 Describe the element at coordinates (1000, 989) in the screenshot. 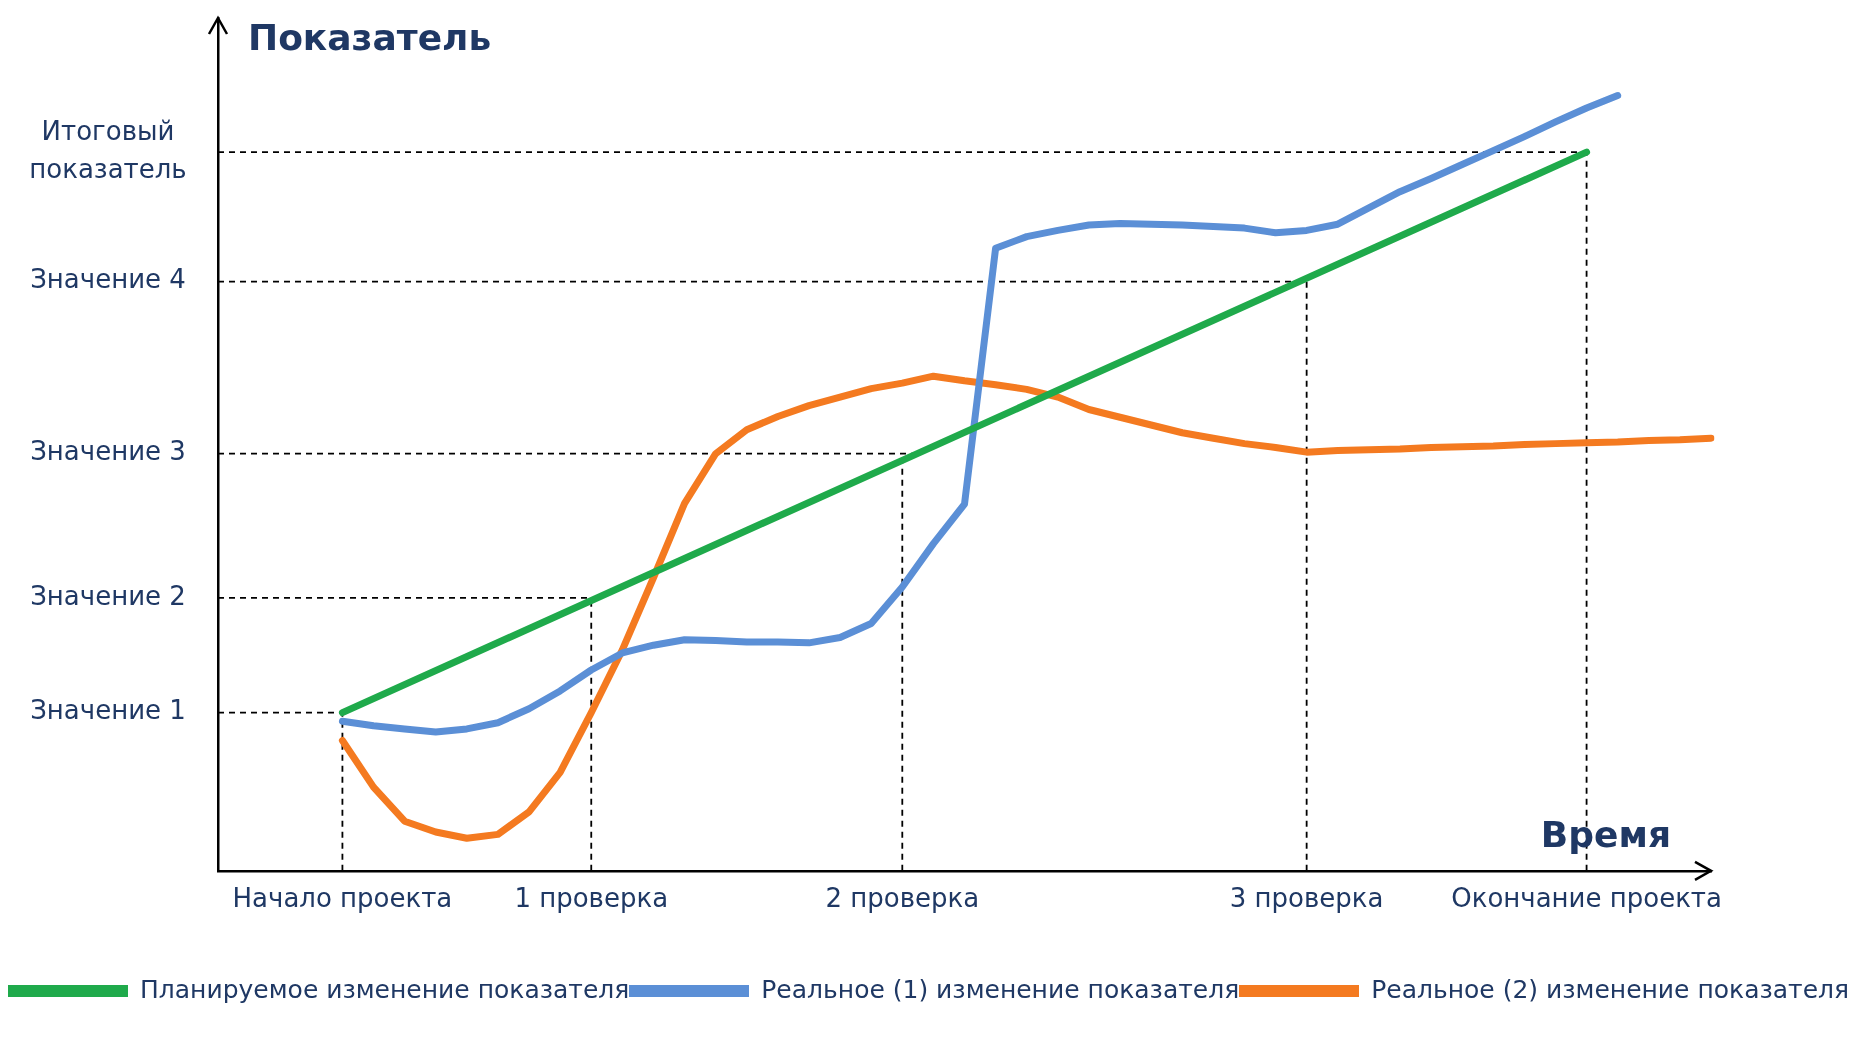

I see `legend-label: Реальное (1) изменение показателя` at that location.